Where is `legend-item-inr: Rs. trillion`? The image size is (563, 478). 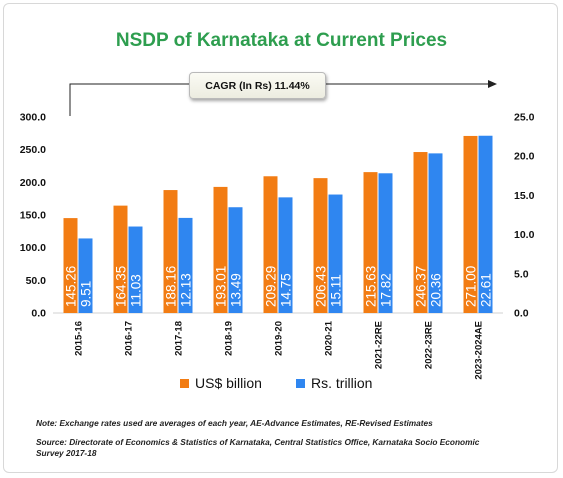 legend-item-inr: Rs. trillion is located at coordinates (334, 383).